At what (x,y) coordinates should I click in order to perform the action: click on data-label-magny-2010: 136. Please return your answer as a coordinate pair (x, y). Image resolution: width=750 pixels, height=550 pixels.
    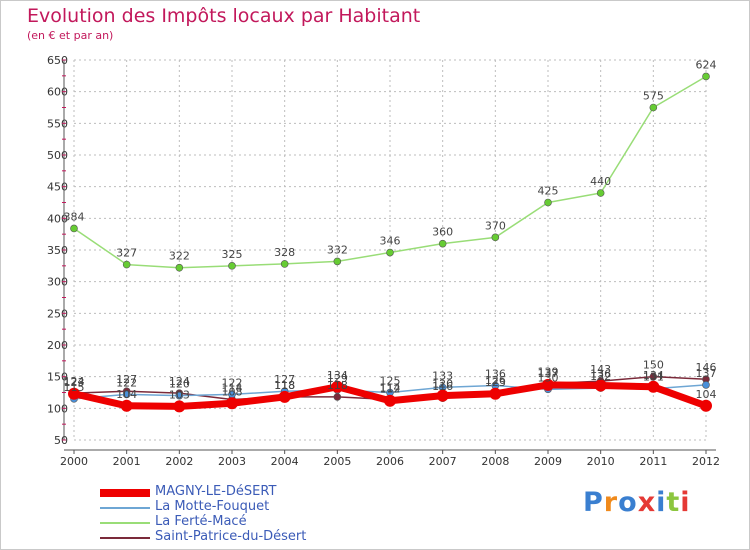
    Looking at the image, I should click on (600, 374).